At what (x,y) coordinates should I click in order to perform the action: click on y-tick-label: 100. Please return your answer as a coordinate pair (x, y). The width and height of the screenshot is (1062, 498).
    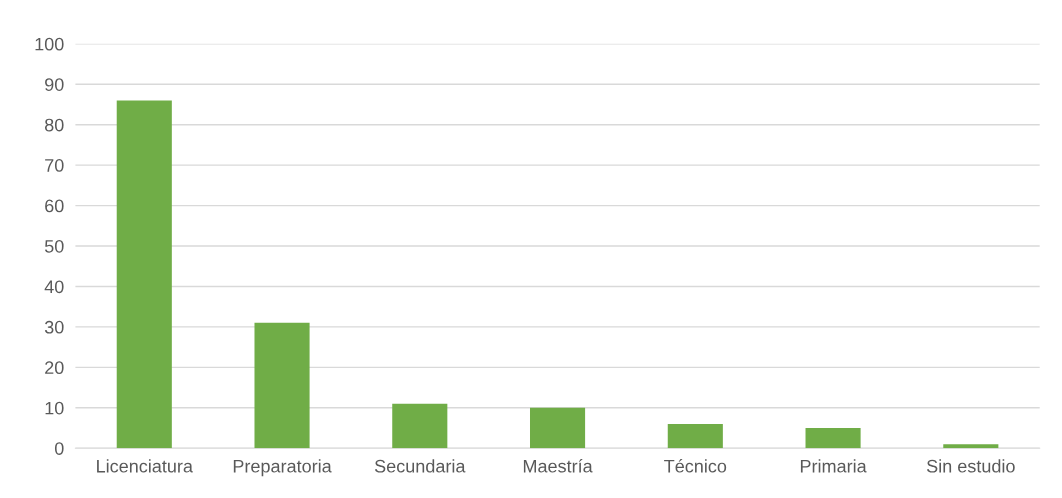
    Looking at the image, I should click on (49, 44).